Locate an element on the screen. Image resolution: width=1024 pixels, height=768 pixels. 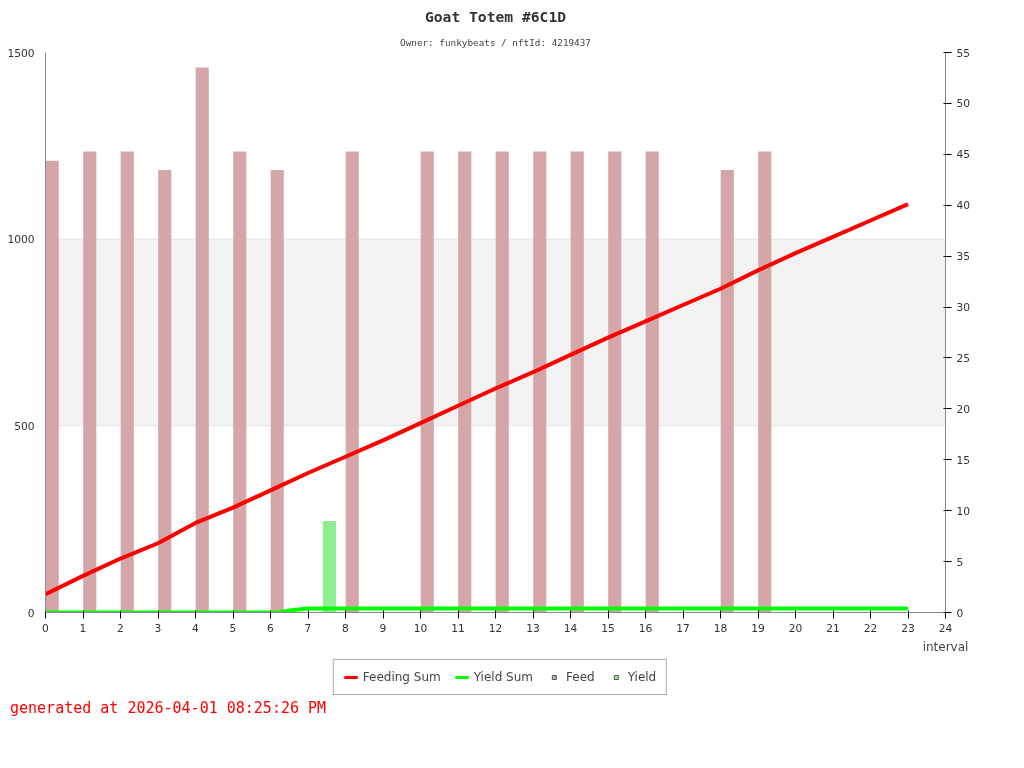
x-tick-label: 0 is located at coordinates (46, 628).